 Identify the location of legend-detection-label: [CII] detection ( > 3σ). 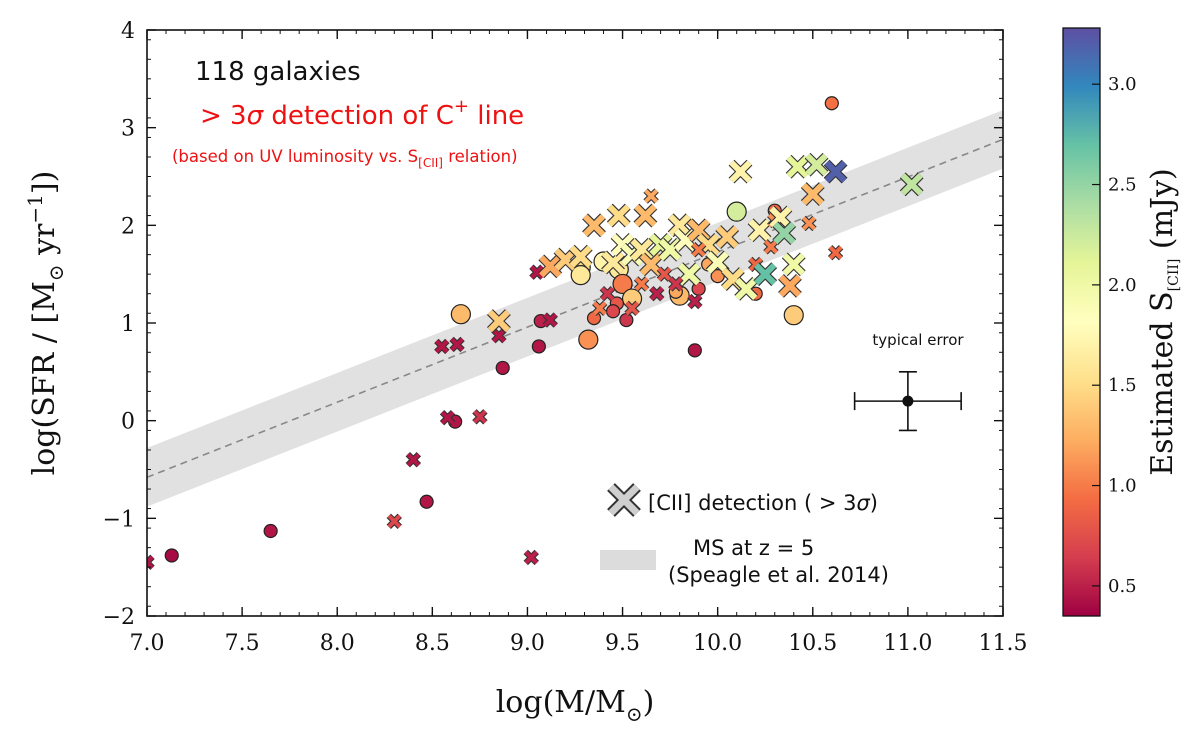
(763, 503).